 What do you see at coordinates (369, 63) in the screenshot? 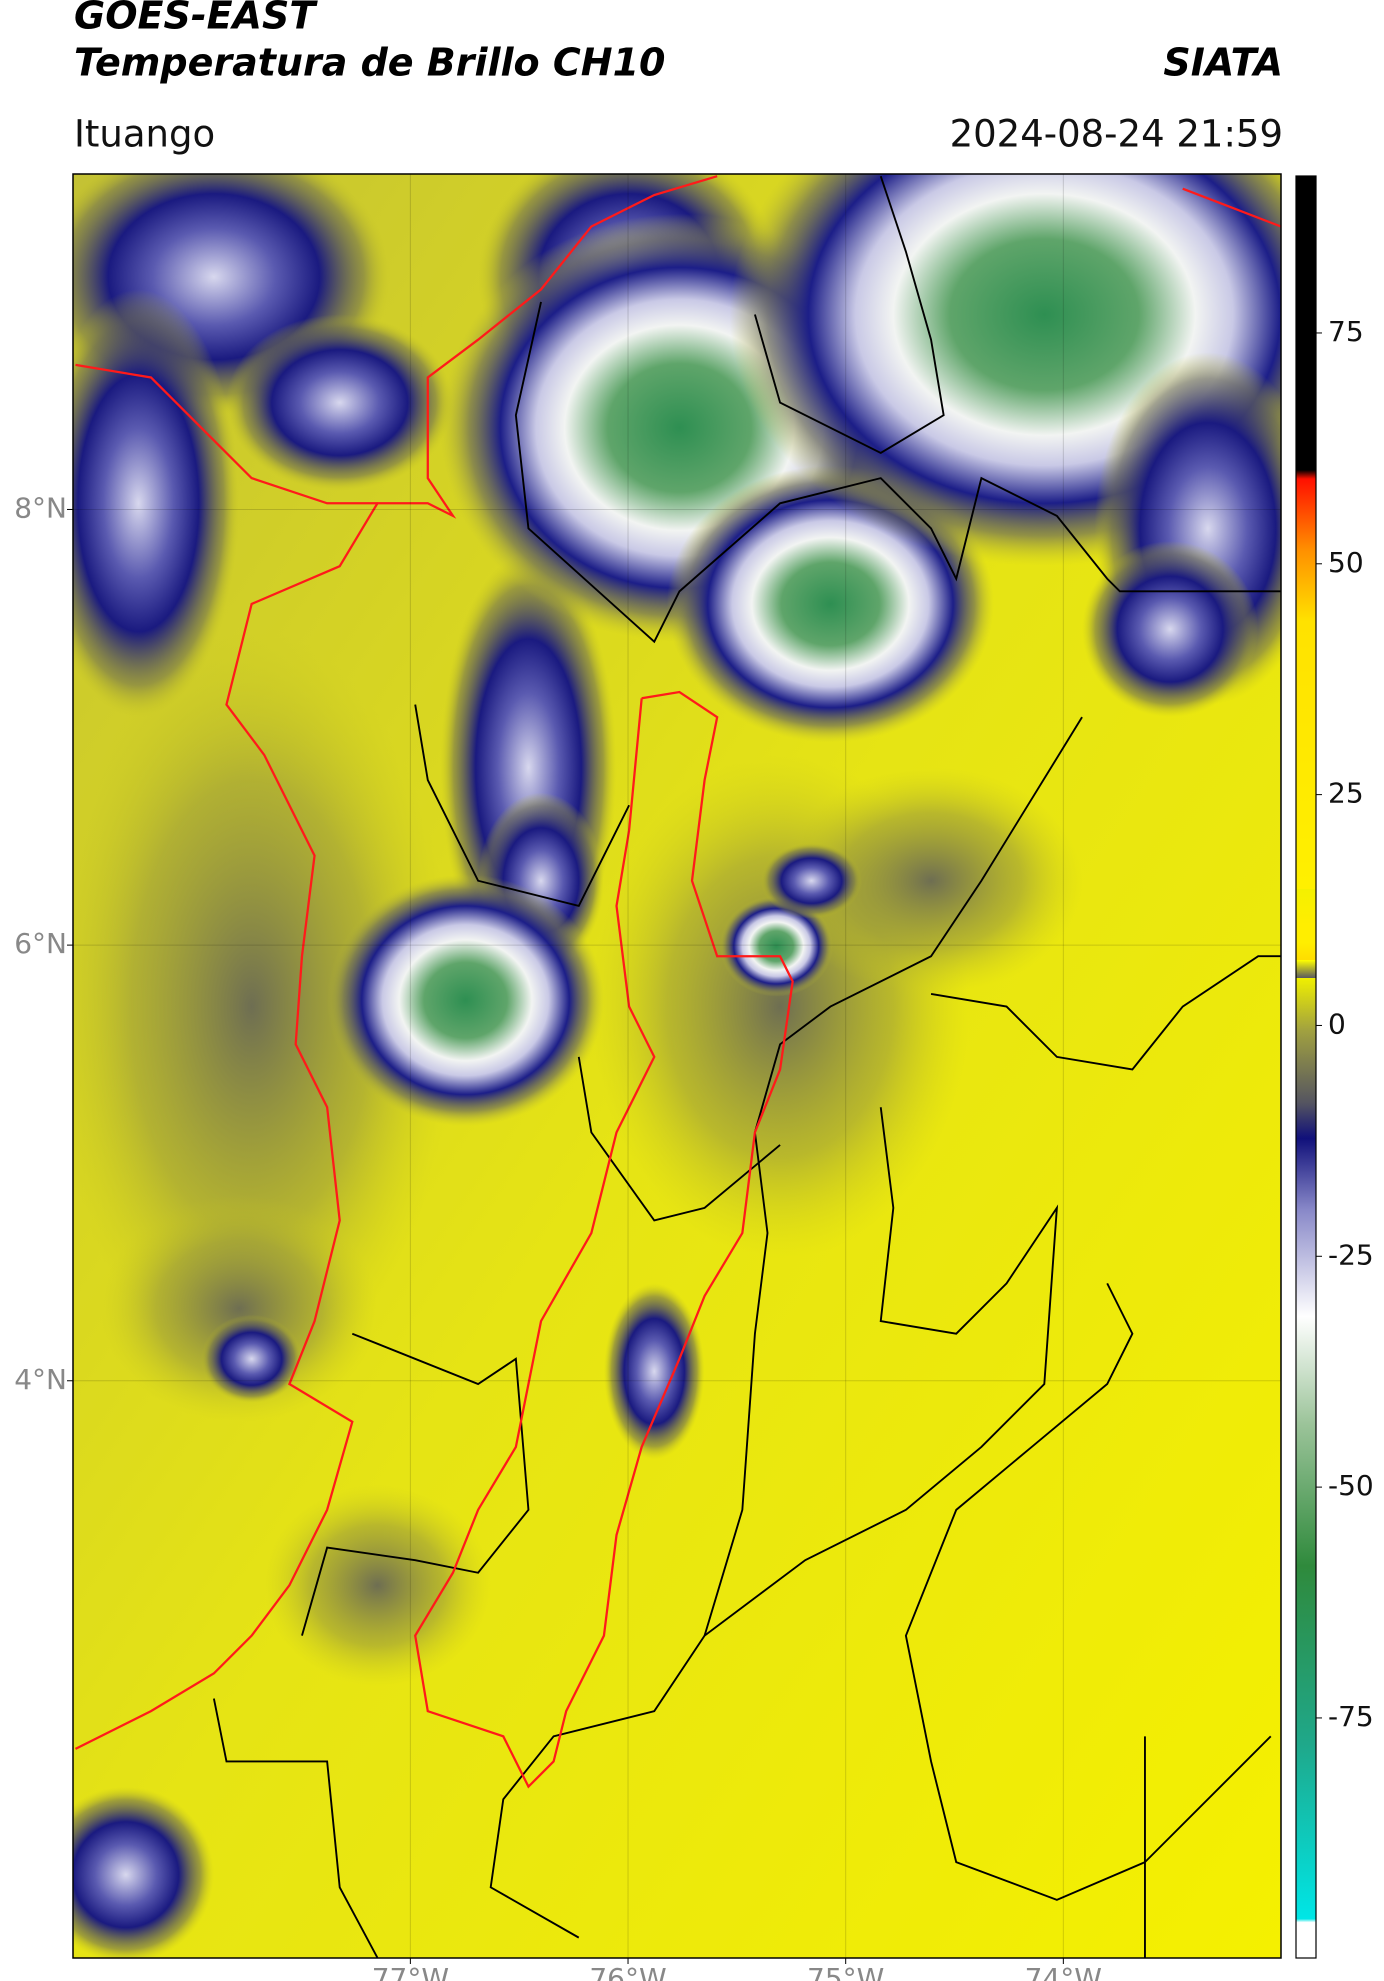
I see `subtitle: Temperatura de Brillo CH10` at bounding box center [369, 63].